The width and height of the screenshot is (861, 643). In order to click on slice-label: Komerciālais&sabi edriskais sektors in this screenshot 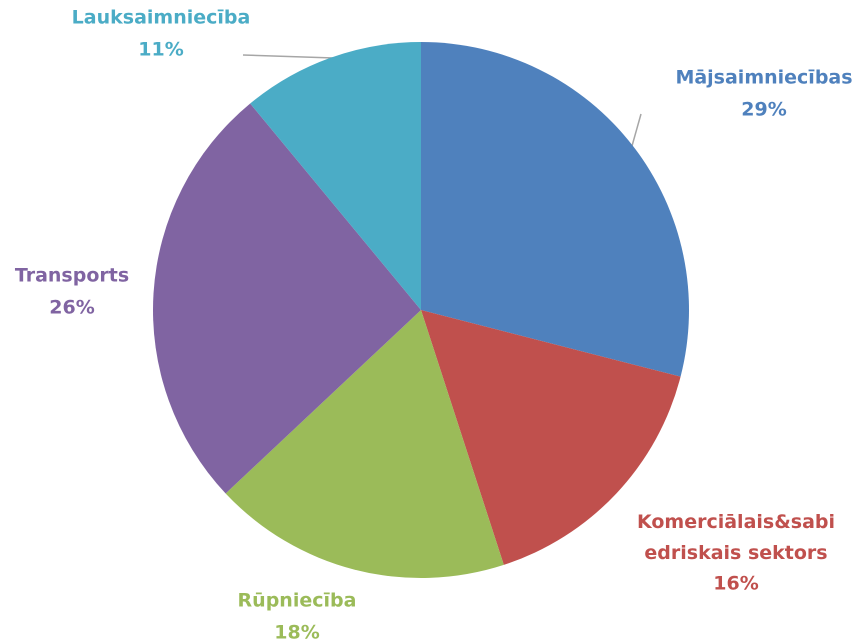, I will do `click(736, 537)`.